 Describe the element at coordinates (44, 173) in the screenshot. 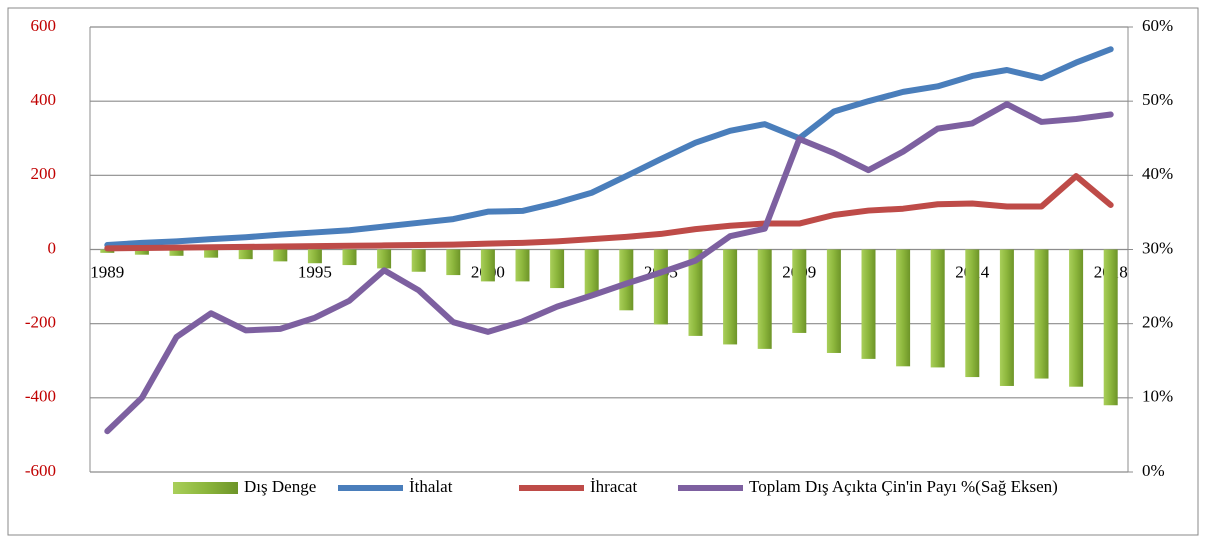

I see `y-tick-label: 200` at that location.